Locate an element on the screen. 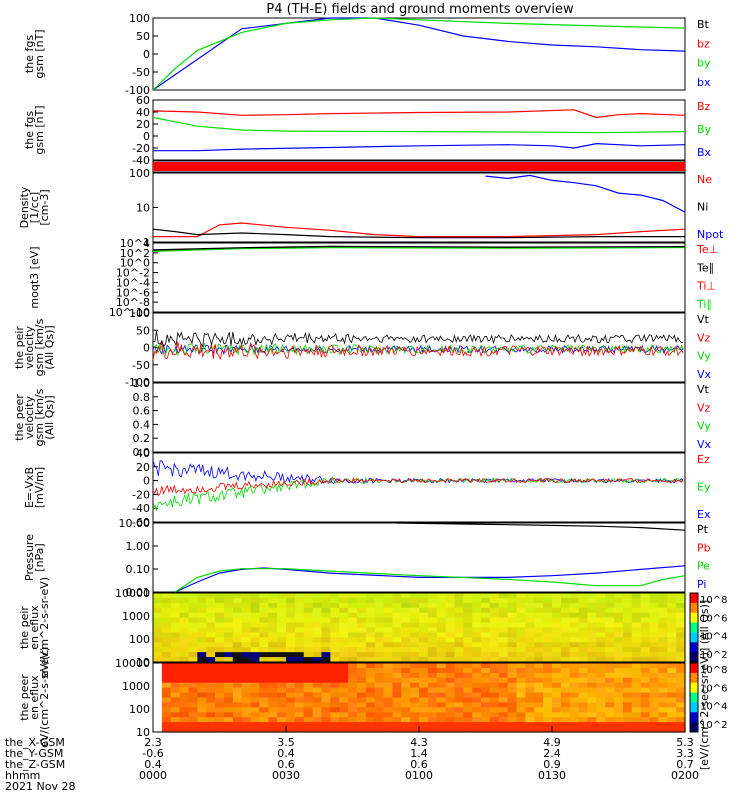  y-axis-label-line: gsm [nT] is located at coordinates (39, 53).